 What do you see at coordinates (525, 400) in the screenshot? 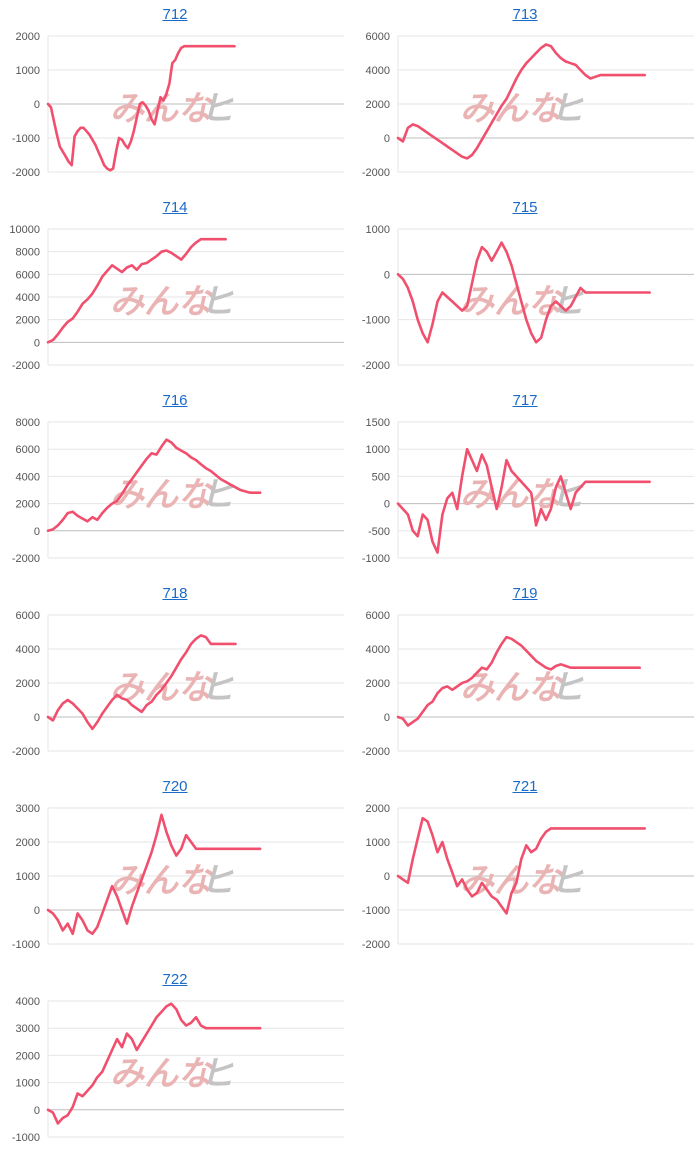
I see `chart-title-link: 717` at bounding box center [525, 400].